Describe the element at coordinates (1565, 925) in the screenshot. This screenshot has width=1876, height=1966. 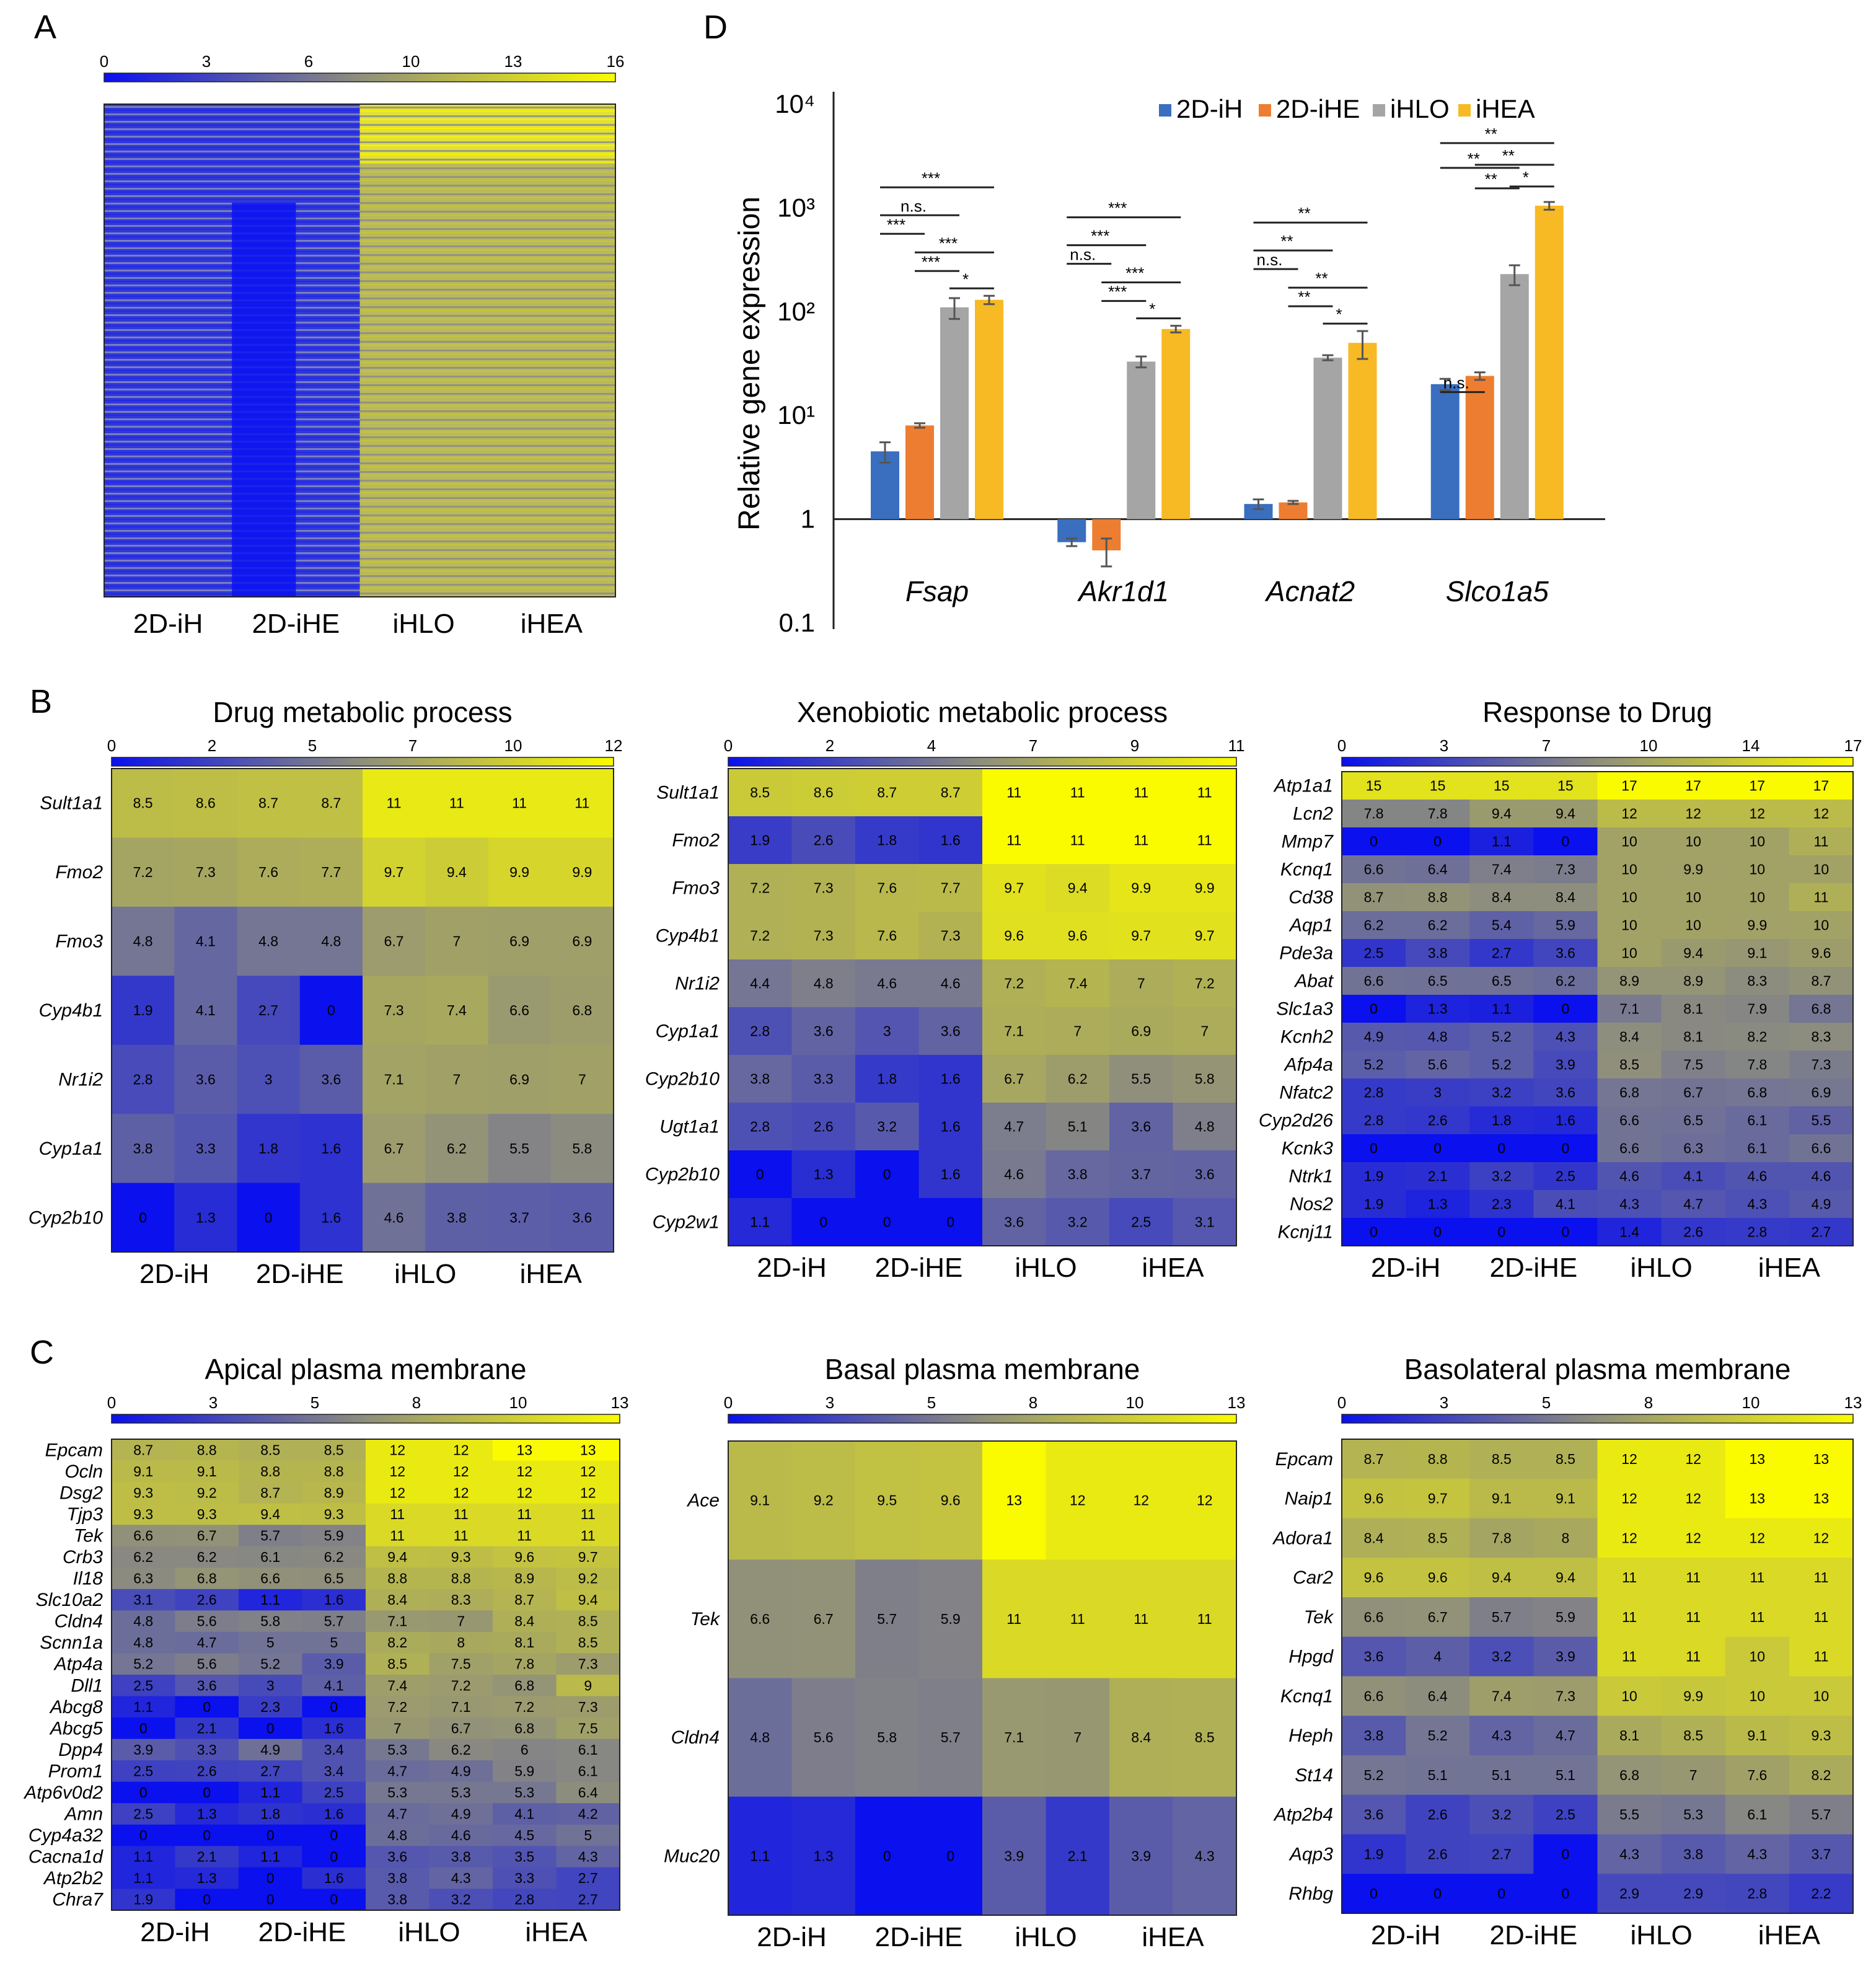
I see `panelB3-cell-value: 5.9` at that location.